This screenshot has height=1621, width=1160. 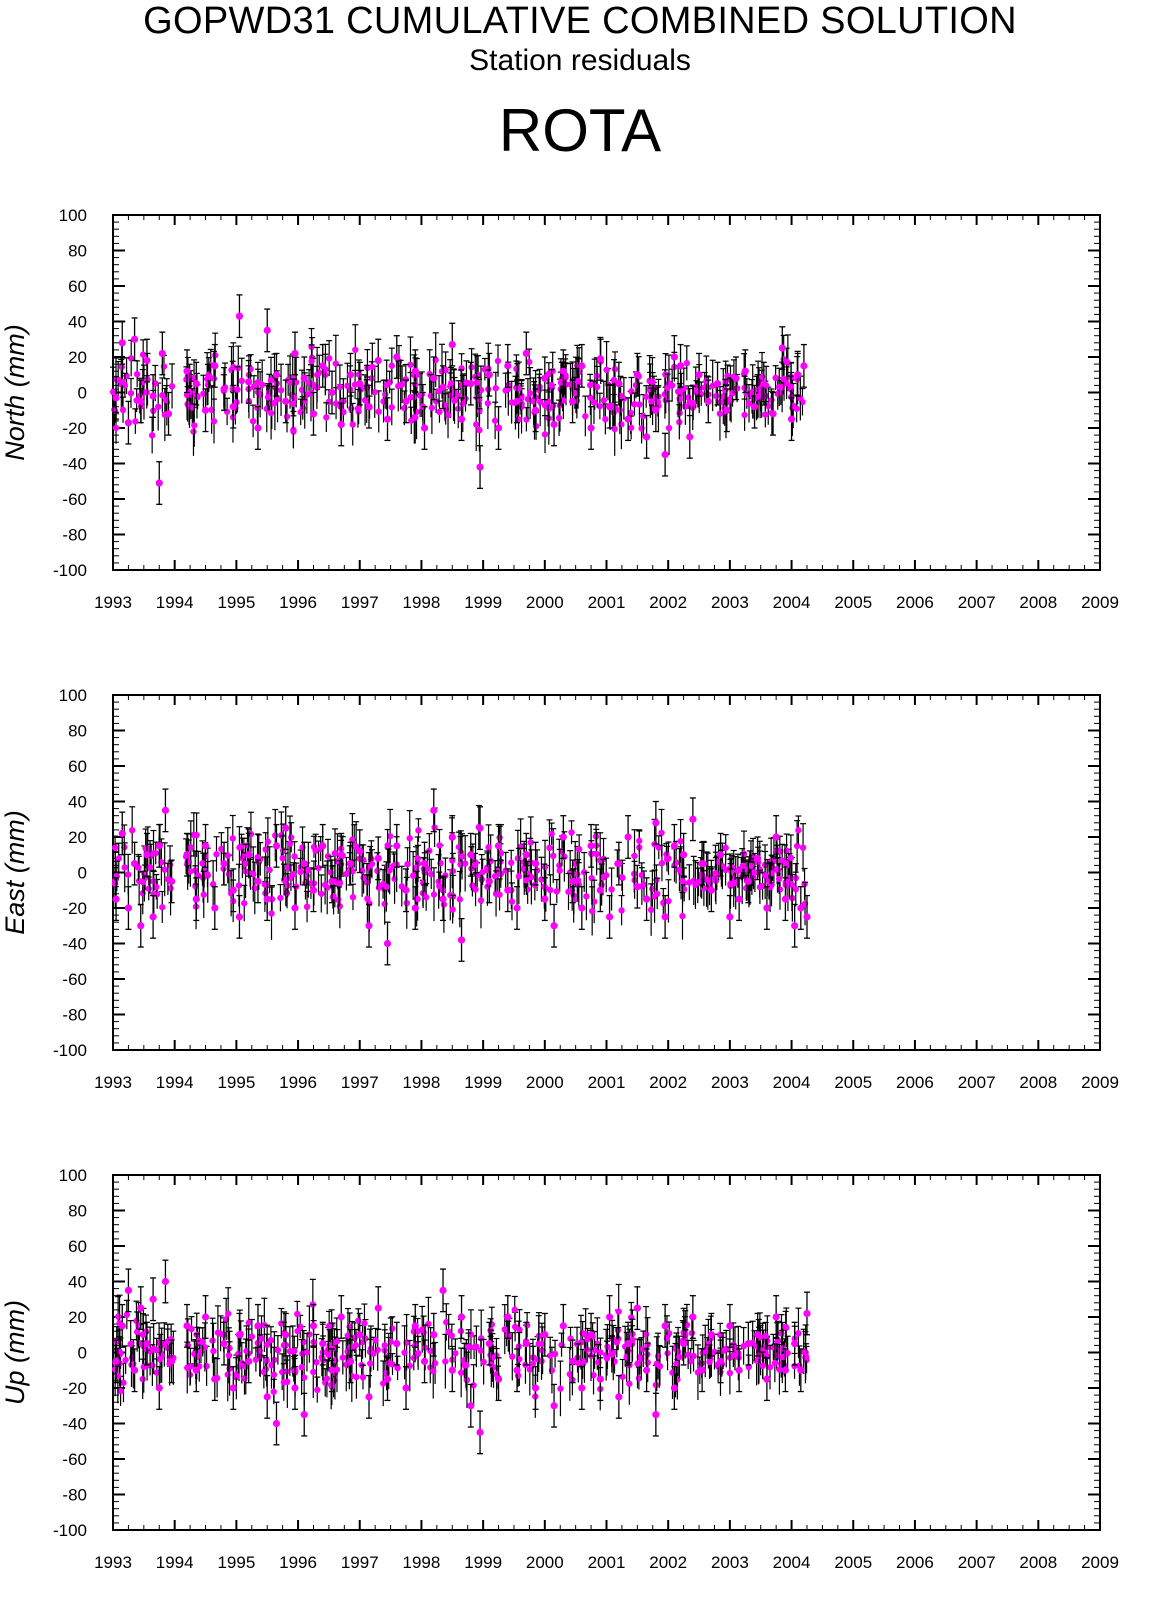 I want to click on x-tick-label: 1998, so click(x=422, y=1562).